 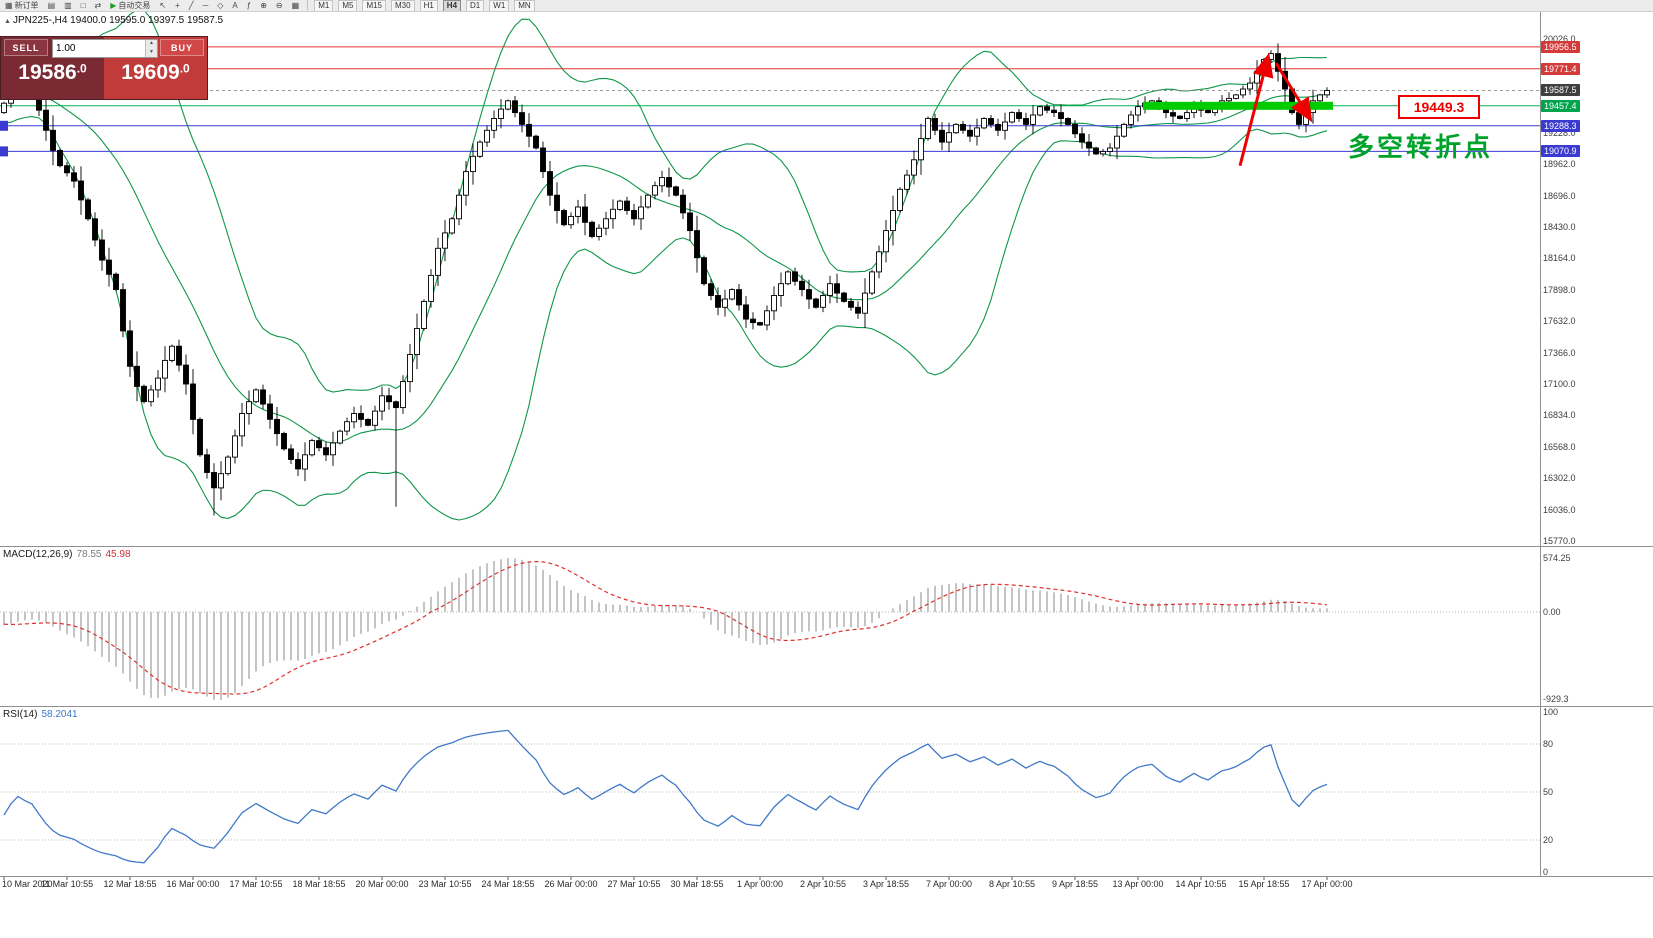 I want to click on text-label-icon: A, so click(x=234, y=5).